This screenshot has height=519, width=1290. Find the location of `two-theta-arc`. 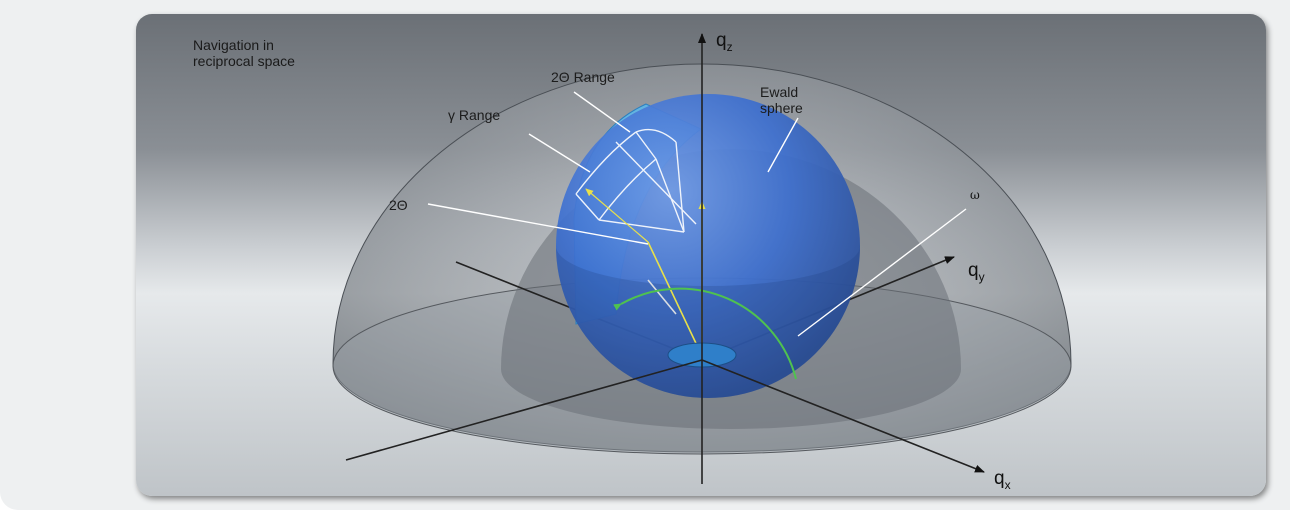

two-theta-arc is located at coordinates (662, 297).